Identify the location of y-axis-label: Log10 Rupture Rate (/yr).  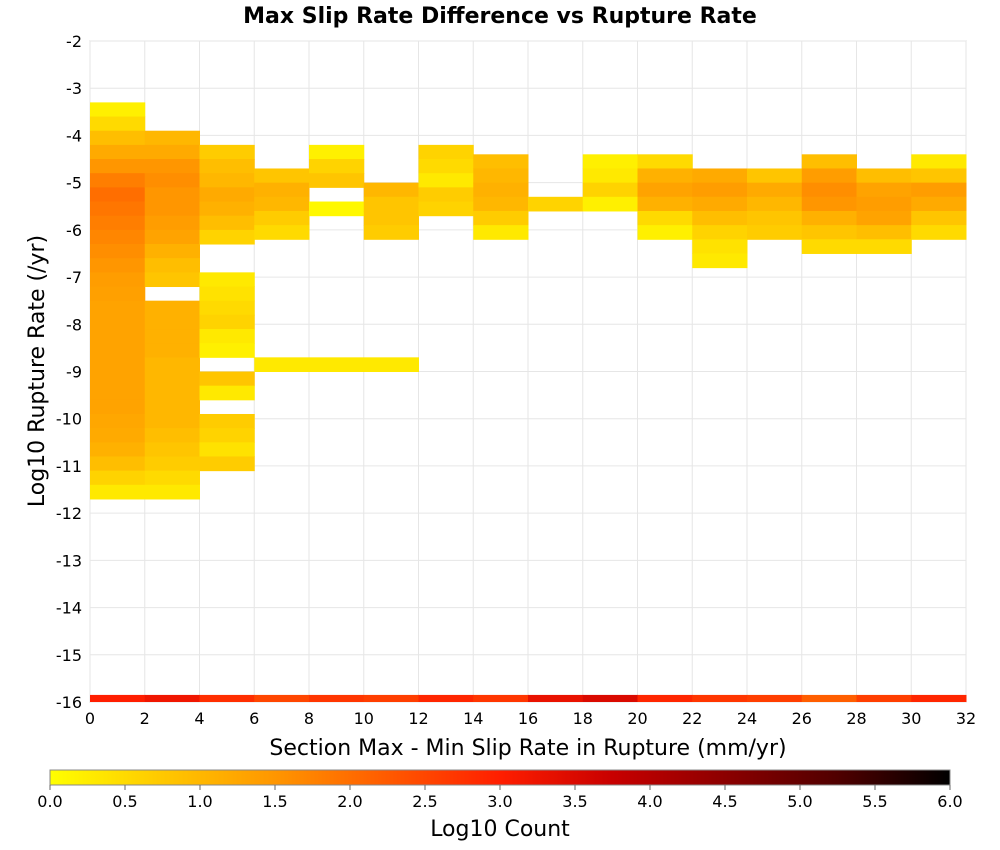
(37, 371).